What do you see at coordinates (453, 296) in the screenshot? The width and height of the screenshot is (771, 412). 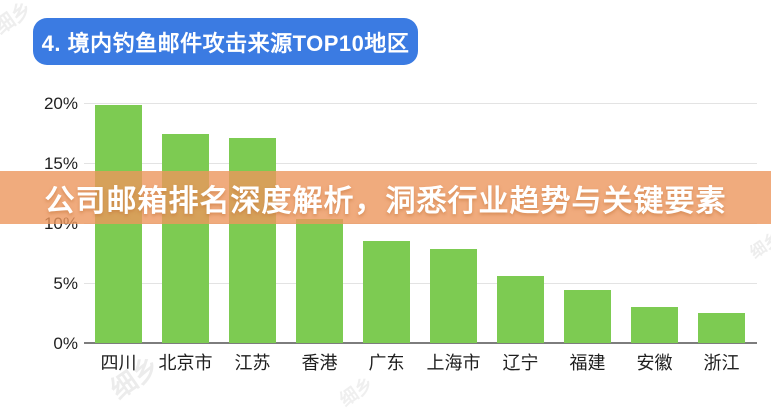 I see `bar-上海市` at bounding box center [453, 296].